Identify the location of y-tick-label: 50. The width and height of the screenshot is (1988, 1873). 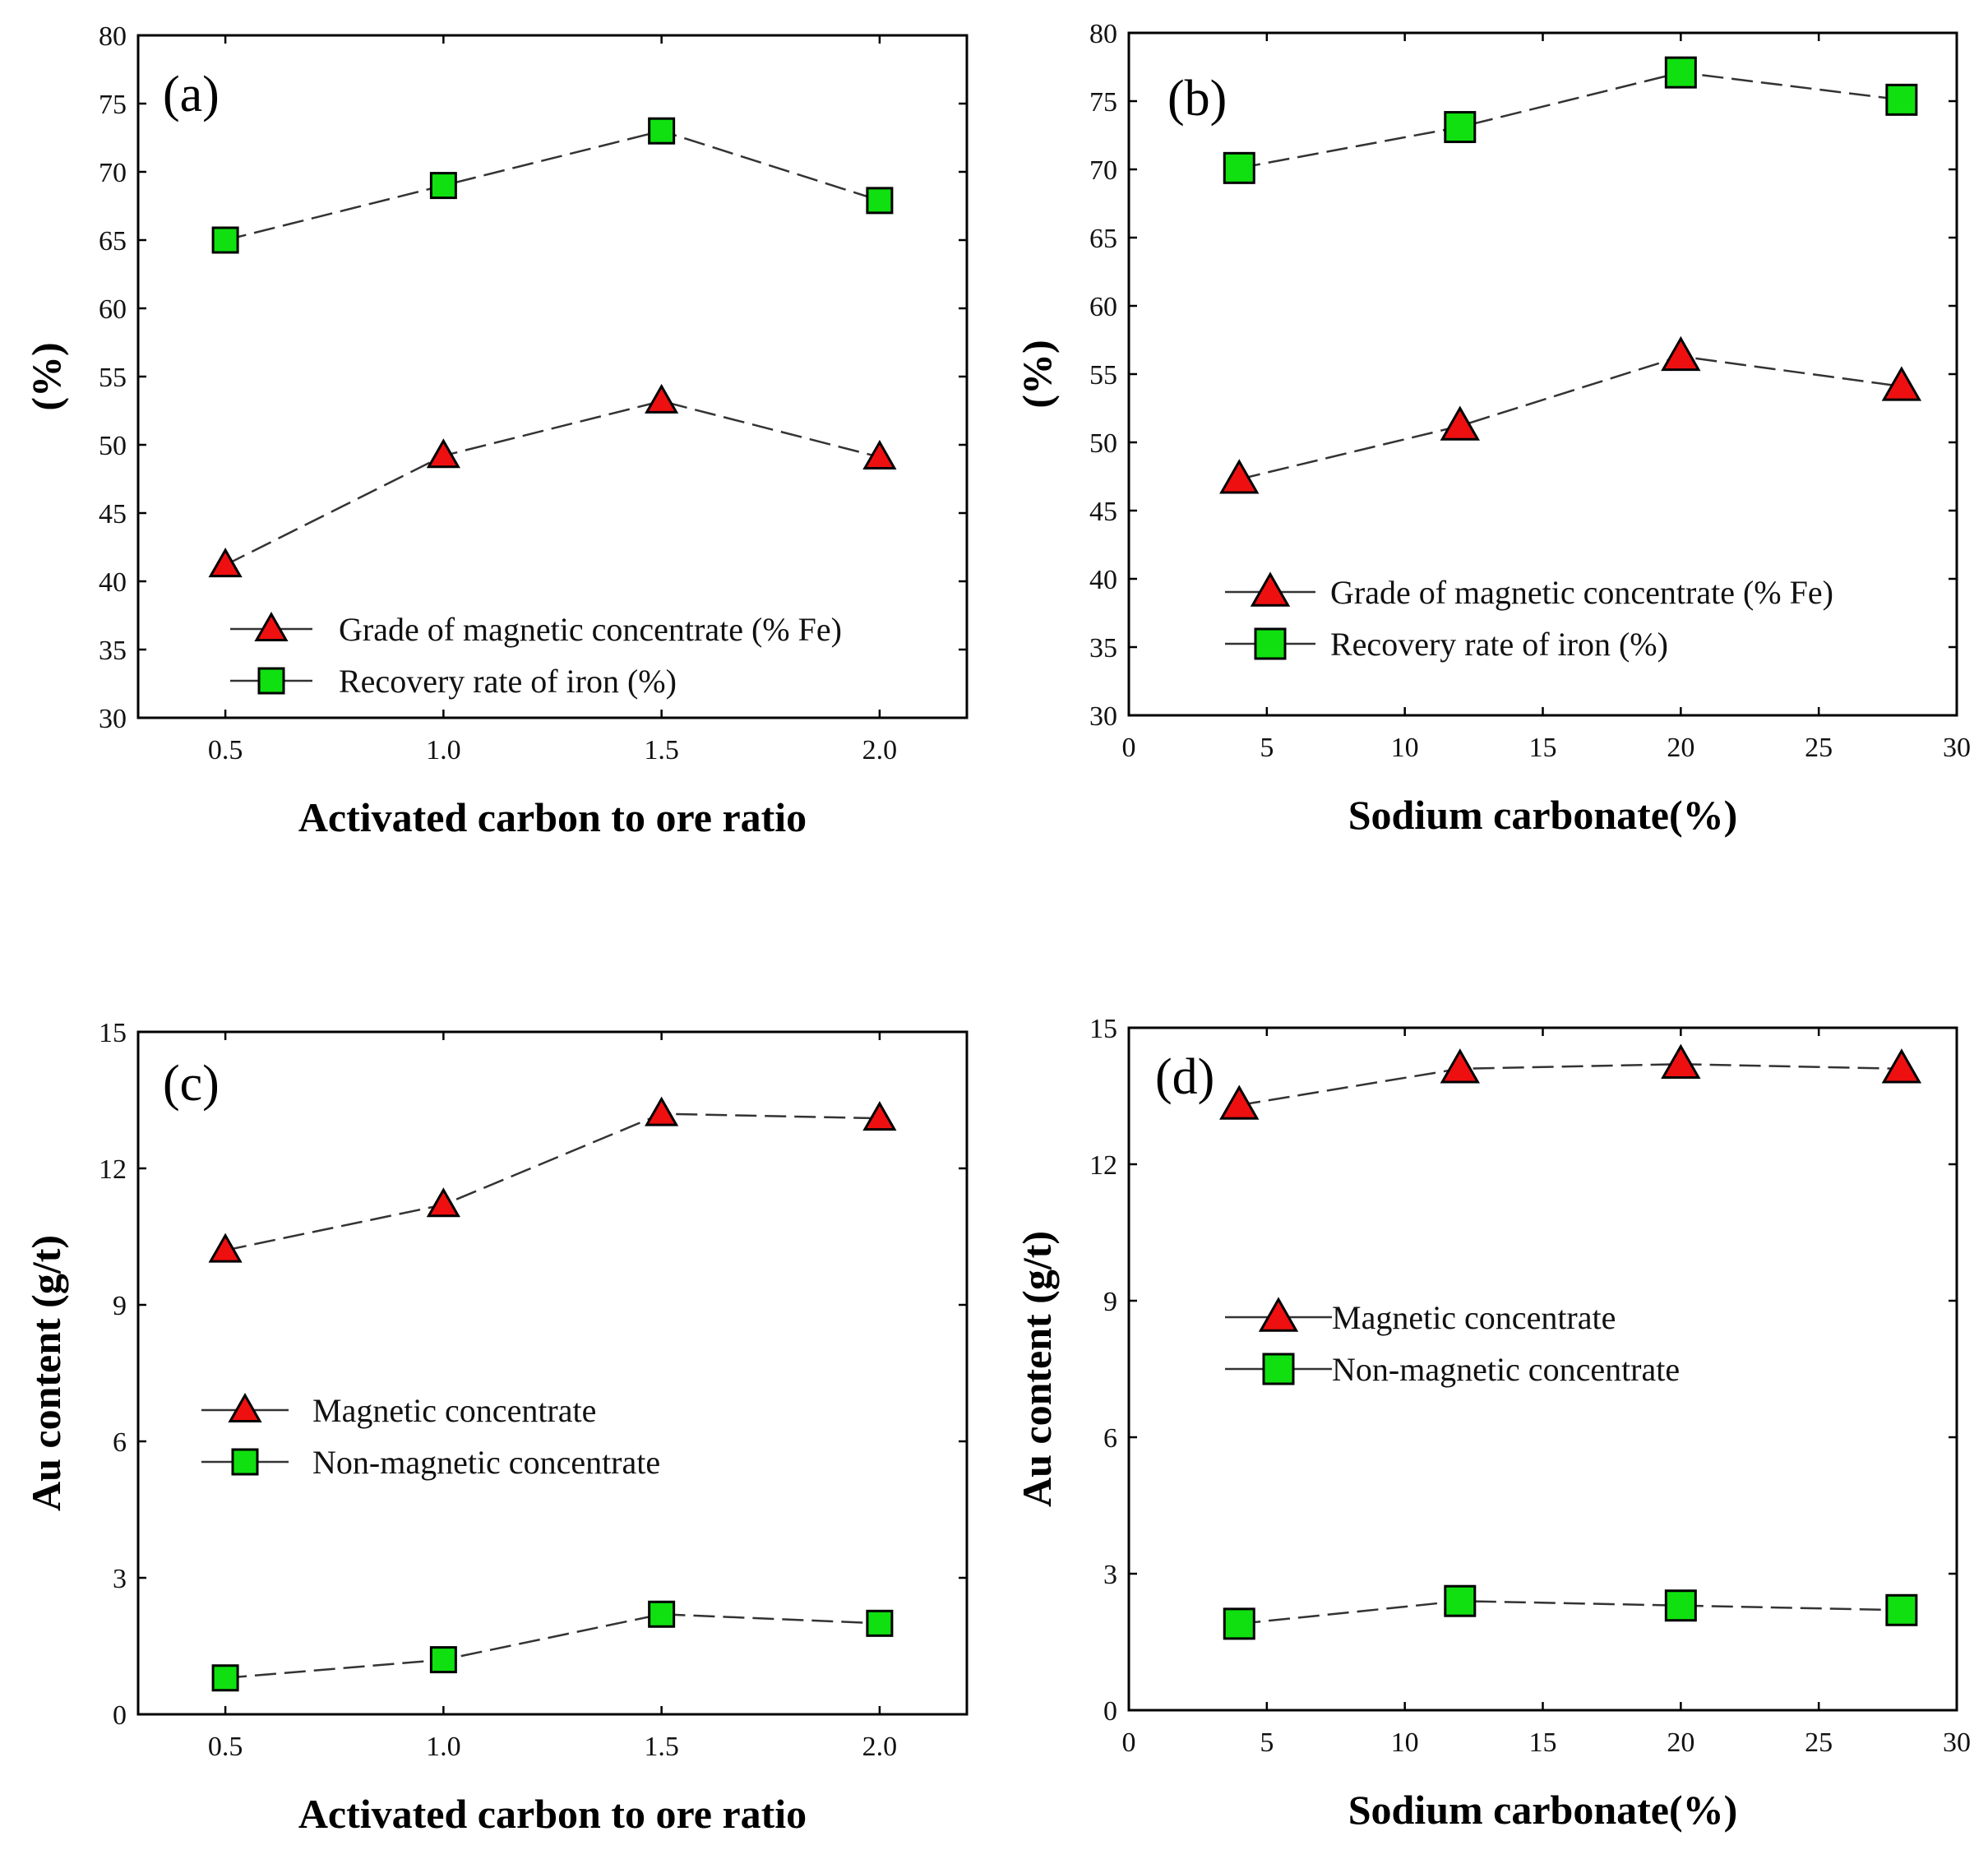
(1103, 443).